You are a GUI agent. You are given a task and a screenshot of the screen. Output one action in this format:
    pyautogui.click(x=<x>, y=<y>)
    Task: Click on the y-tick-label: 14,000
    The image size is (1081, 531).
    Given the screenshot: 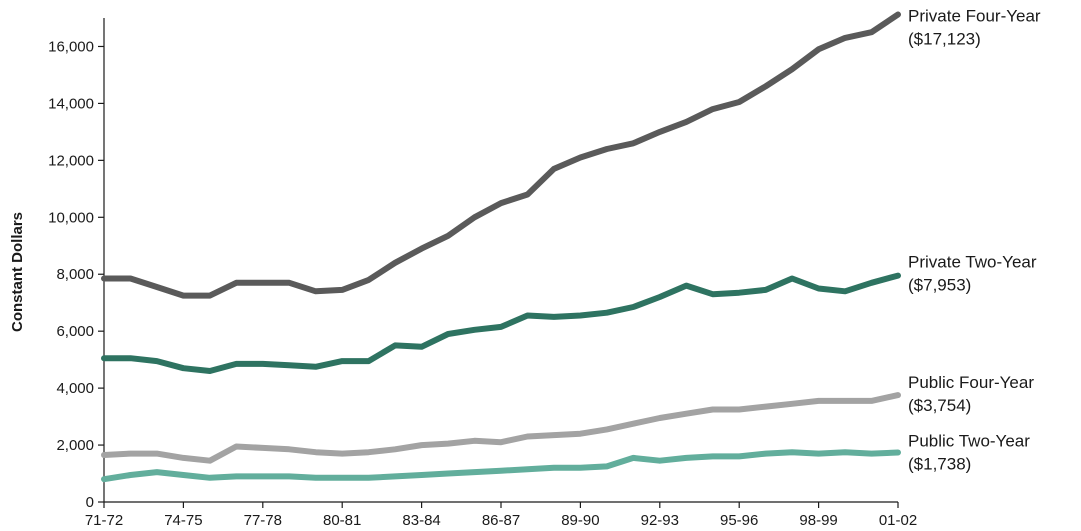 What is the action you would take?
    pyautogui.click(x=71, y=103)
    